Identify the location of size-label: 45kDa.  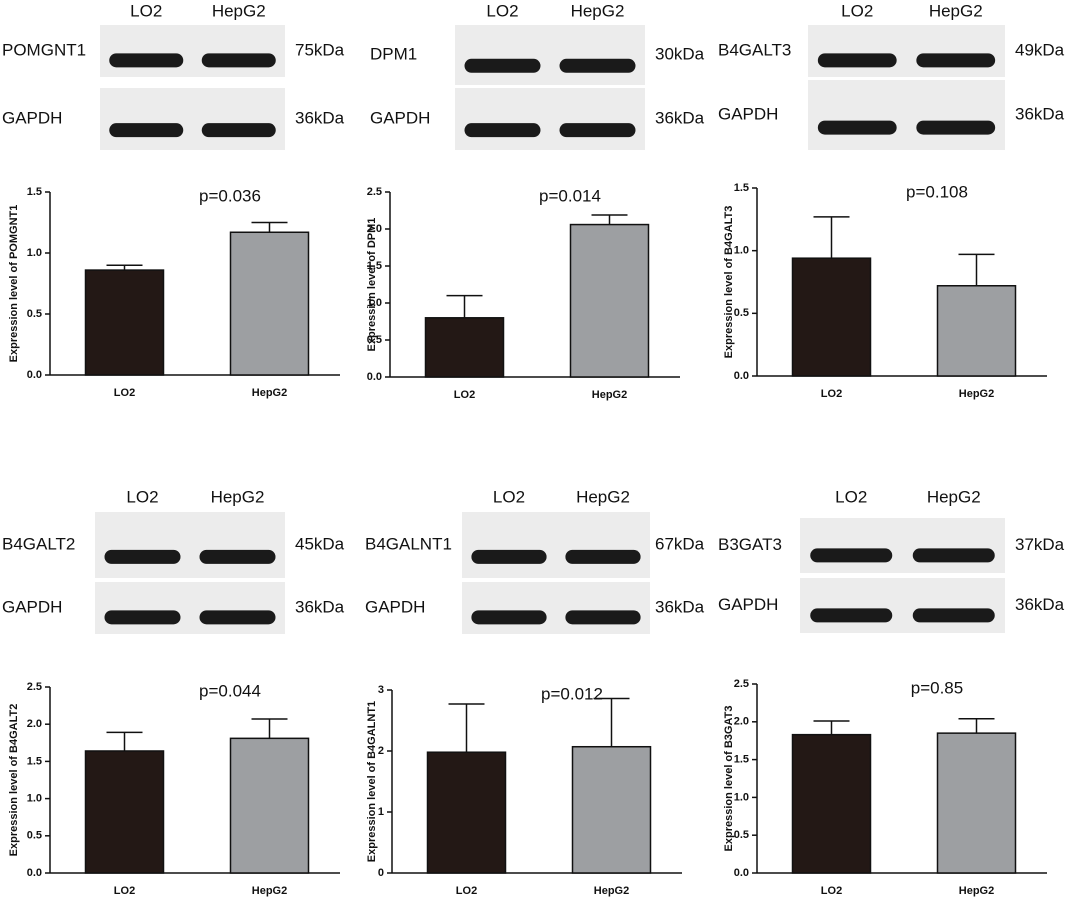
(320, 543).